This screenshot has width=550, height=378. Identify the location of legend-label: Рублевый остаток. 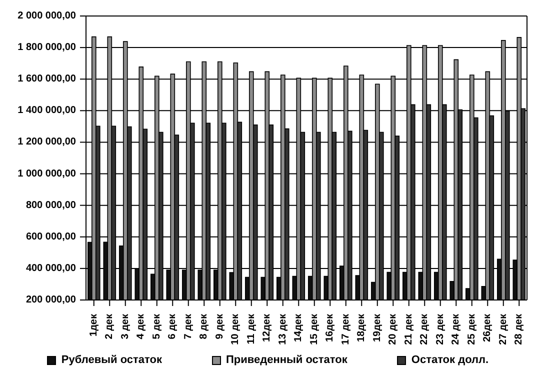
(111, 360).